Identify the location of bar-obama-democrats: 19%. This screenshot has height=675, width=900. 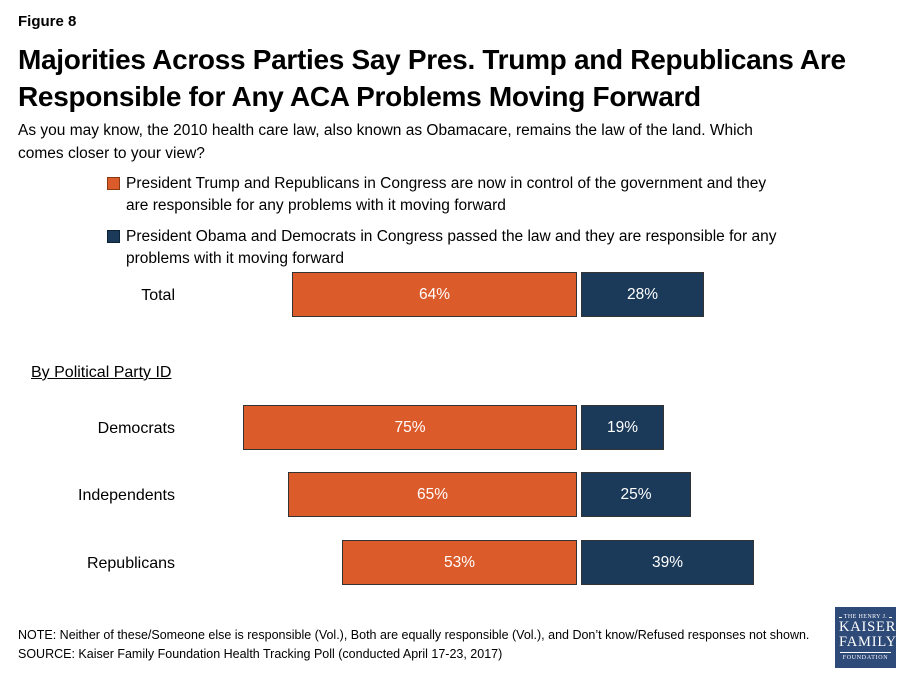
(622, 427).